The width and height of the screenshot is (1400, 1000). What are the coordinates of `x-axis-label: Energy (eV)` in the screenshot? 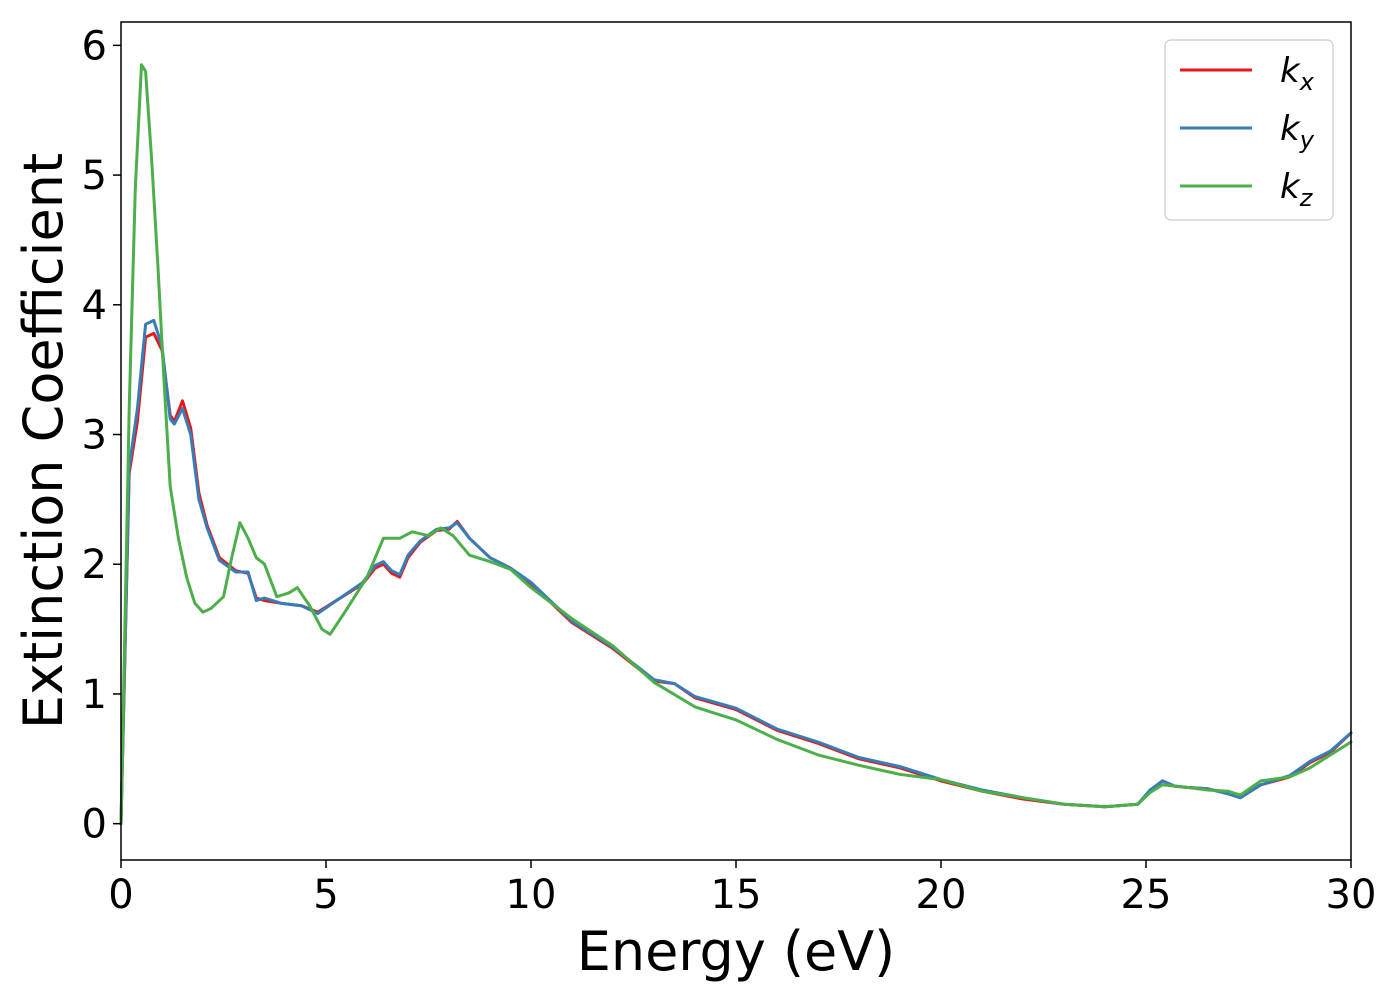 It's located at (736, 951).